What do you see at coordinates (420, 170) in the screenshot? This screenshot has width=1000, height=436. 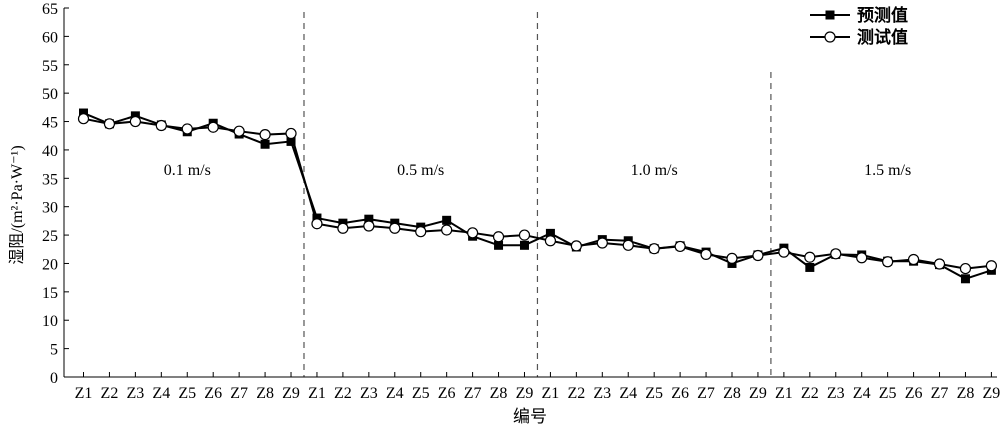 I see `group-label: 0.5 m/s` at bounding box center [420, 170].